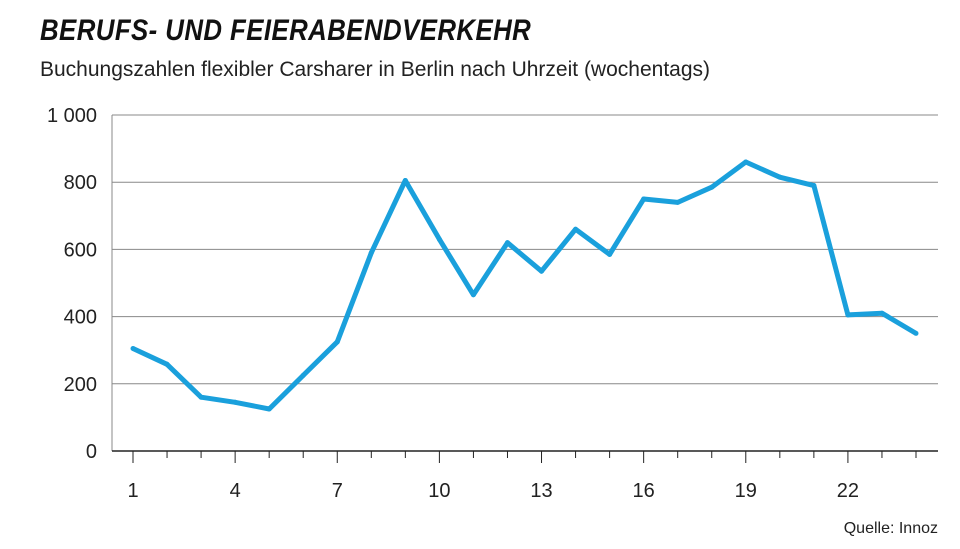 The height and width of the screenshot is (549, 960). What do you see at coordinates (91, 452) in the screenshot?
I see `y-tick-label-0: 0` at bounding box center [91, 452].